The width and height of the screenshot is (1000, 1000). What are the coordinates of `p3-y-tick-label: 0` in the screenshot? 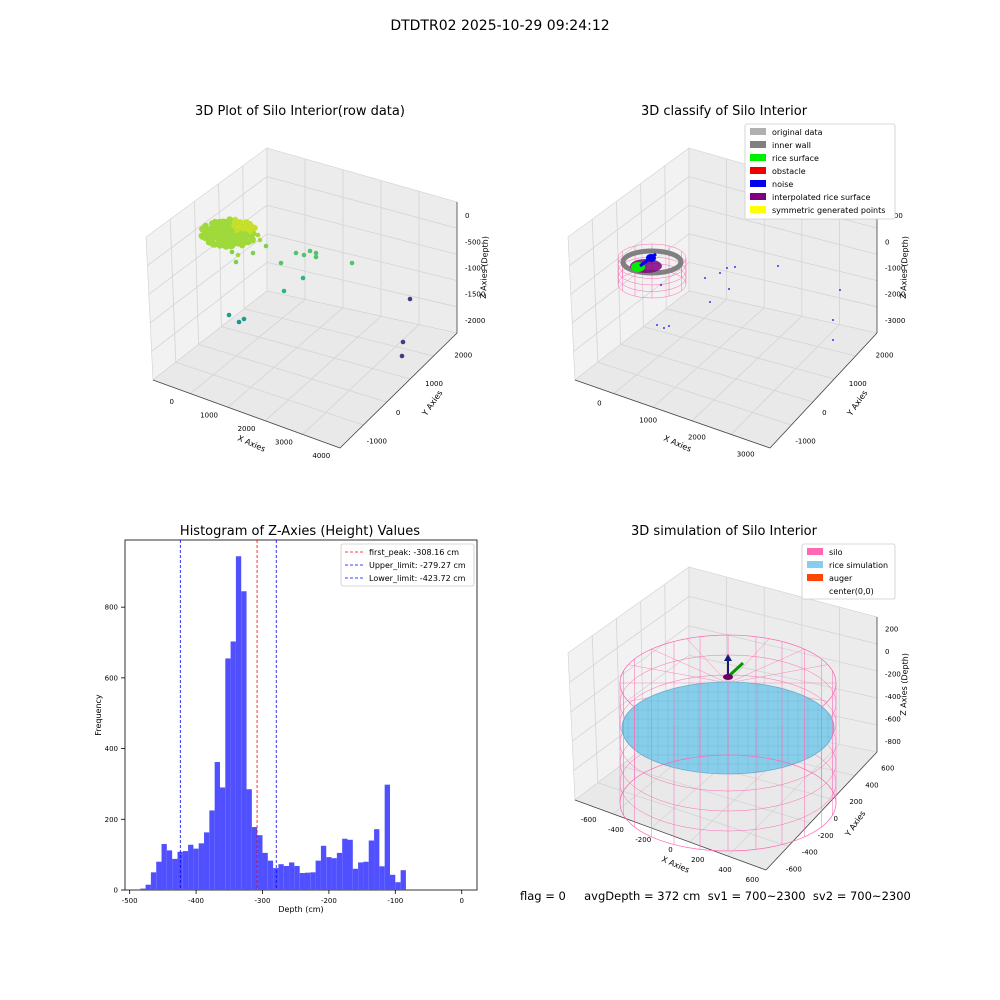 It's located at (116, 891).